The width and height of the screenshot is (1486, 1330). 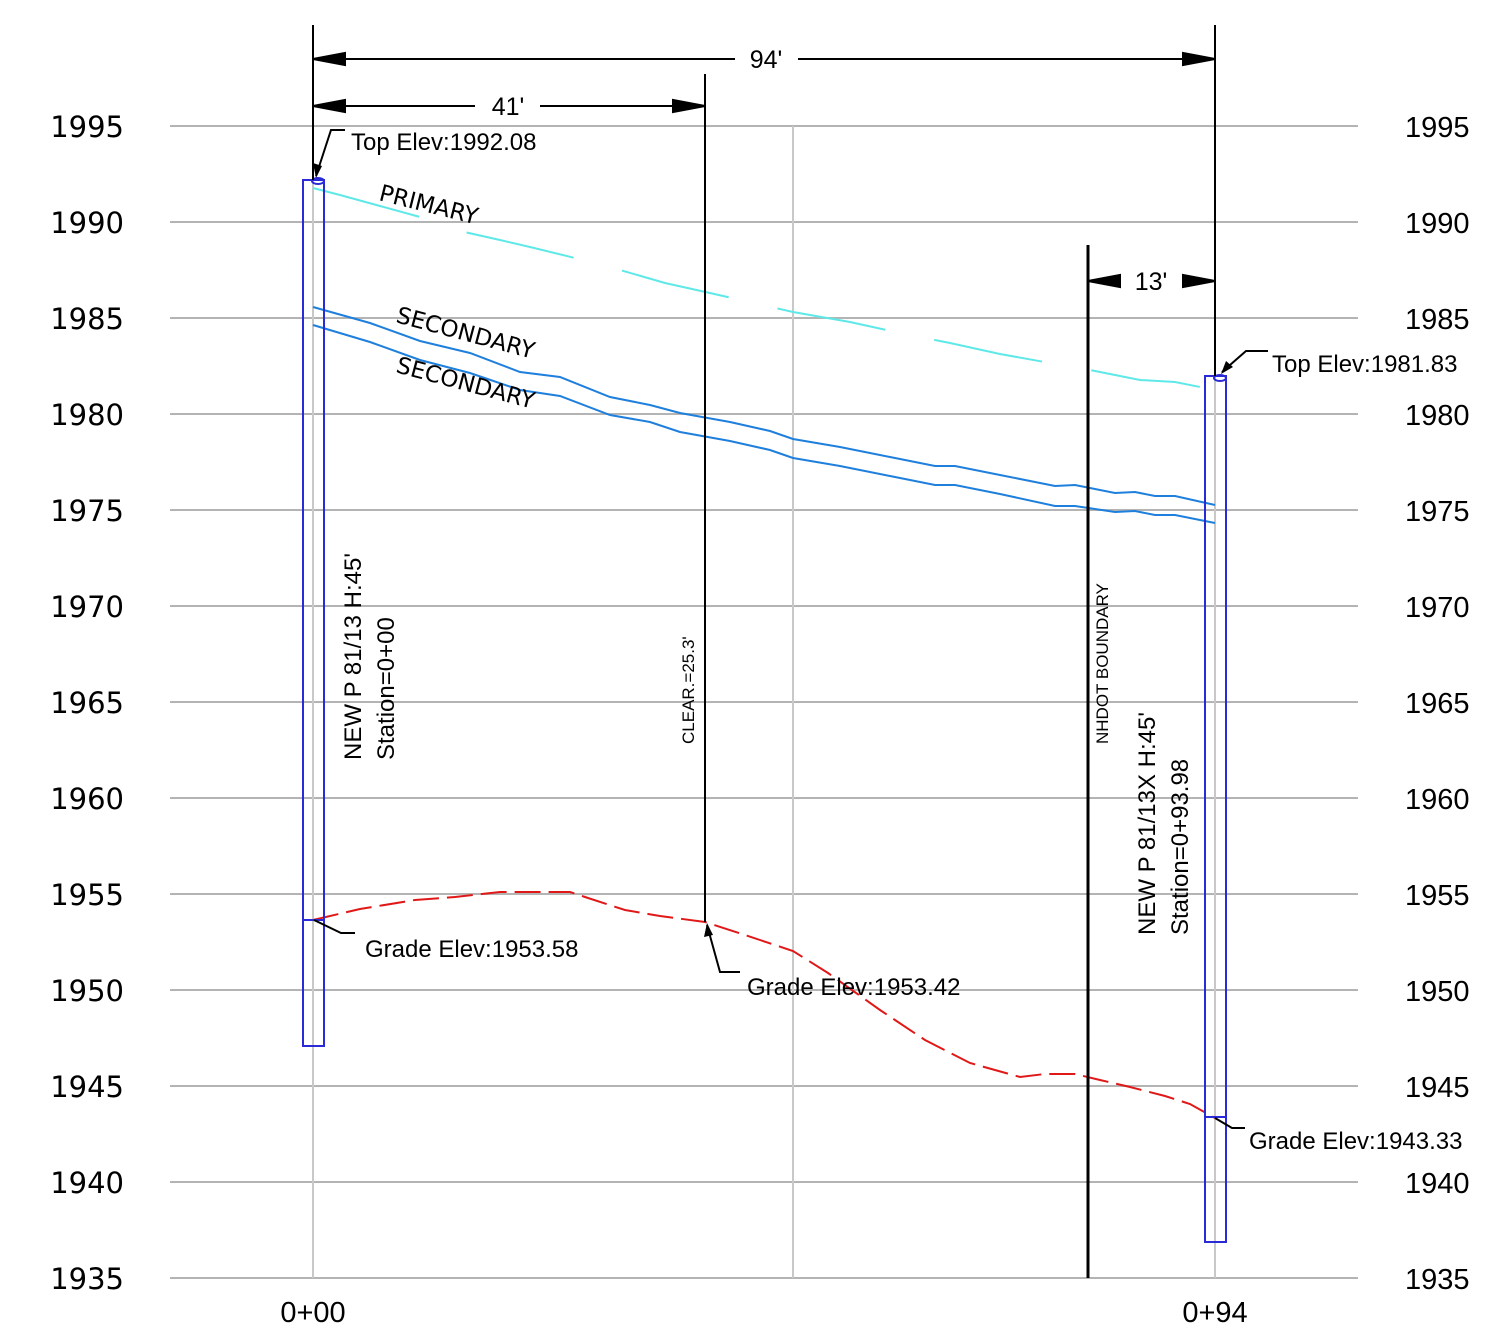 What do you see at coordinates (87, 415) in the screenshot?
I see `ytick-left: 1980` at bounding box center [87, 415].